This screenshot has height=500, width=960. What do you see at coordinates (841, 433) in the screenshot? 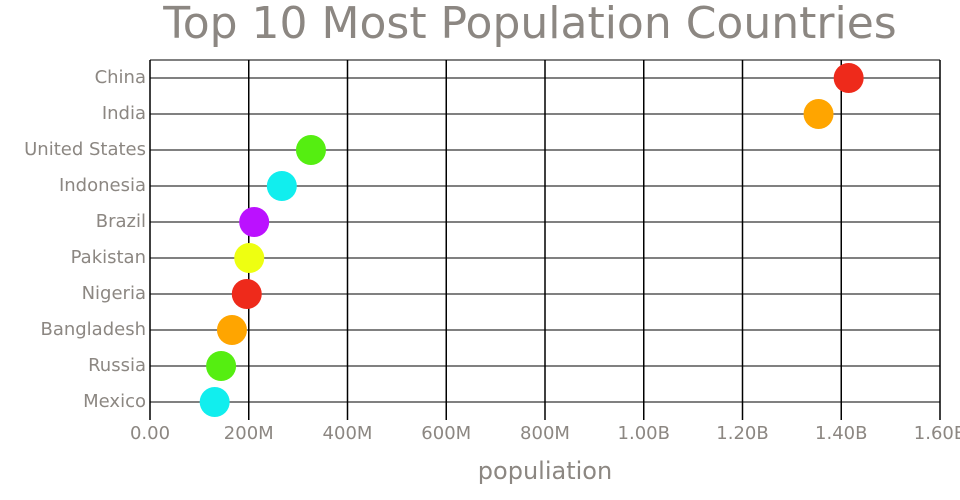
I see `x-tick-label: 1.40B` at bounding box center [841, 433].